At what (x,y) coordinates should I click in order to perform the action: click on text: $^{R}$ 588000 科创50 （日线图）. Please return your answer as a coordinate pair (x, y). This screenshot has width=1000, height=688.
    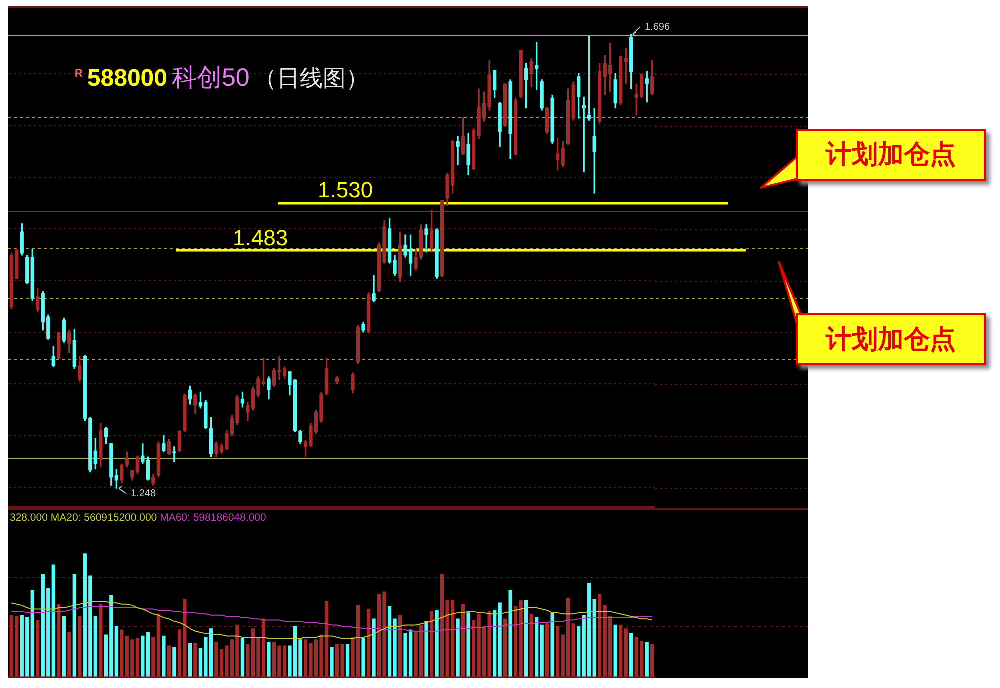
    Looking at the image, I should click on (222, 78).